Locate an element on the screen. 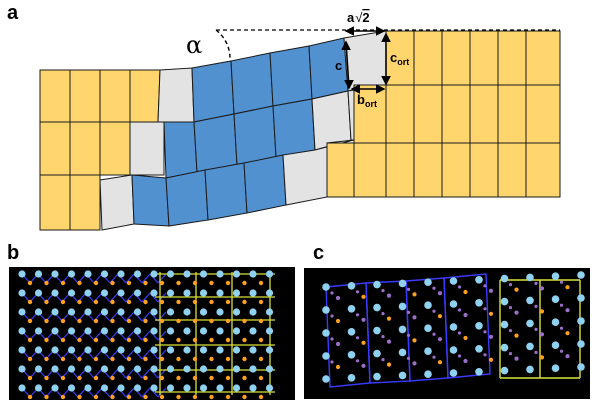 This screenshot has height=405, width=595. c-ort-label: cort is located at coordinates (399, 58).